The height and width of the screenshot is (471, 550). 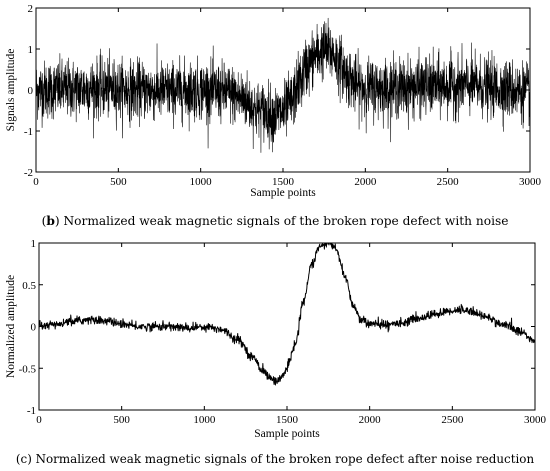 What do you see at coordinates (39, 420) in the screenshot?
I see `x-tick-label-c-0: 0` at bounding box center [39, 420].